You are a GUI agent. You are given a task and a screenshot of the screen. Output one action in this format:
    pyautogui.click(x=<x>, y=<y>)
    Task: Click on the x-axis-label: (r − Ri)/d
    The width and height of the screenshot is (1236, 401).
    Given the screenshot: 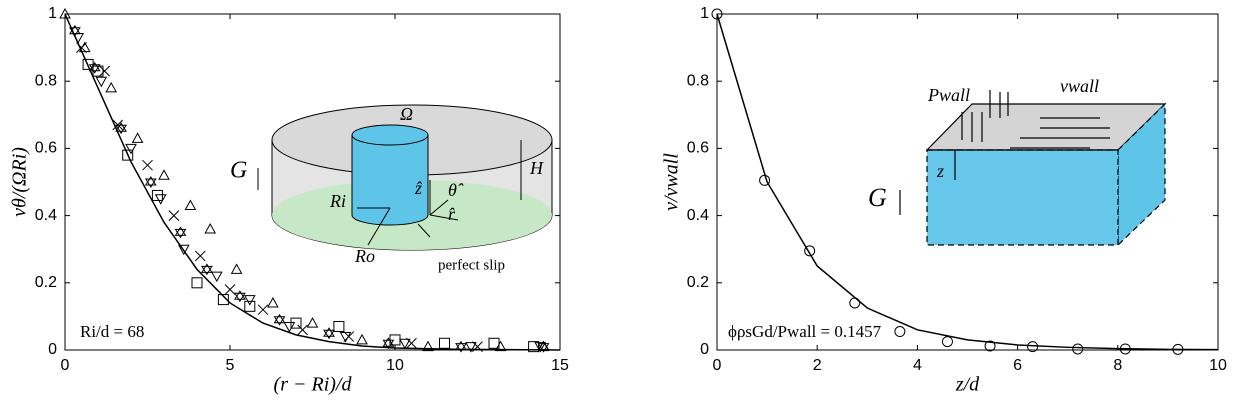 What is the action you would take?
    pyautogui.click(x=313, y=385)
    